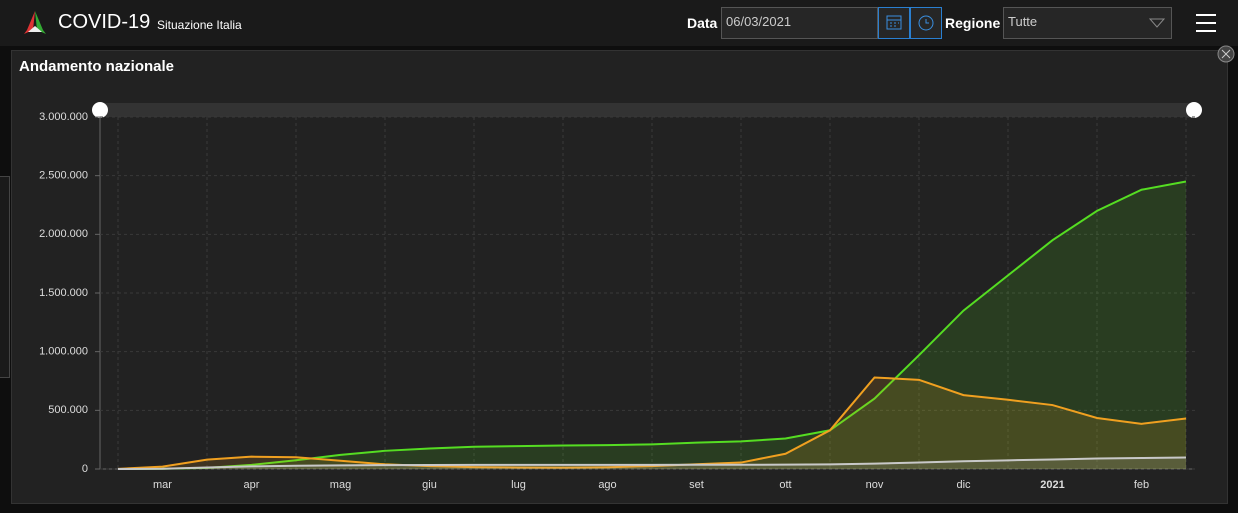 Image resolution: width=1238 pixels, height=513 pixels. Describe the element at coordinates (702, 23) in the screenshot. I see `date-label: Data` at that location.